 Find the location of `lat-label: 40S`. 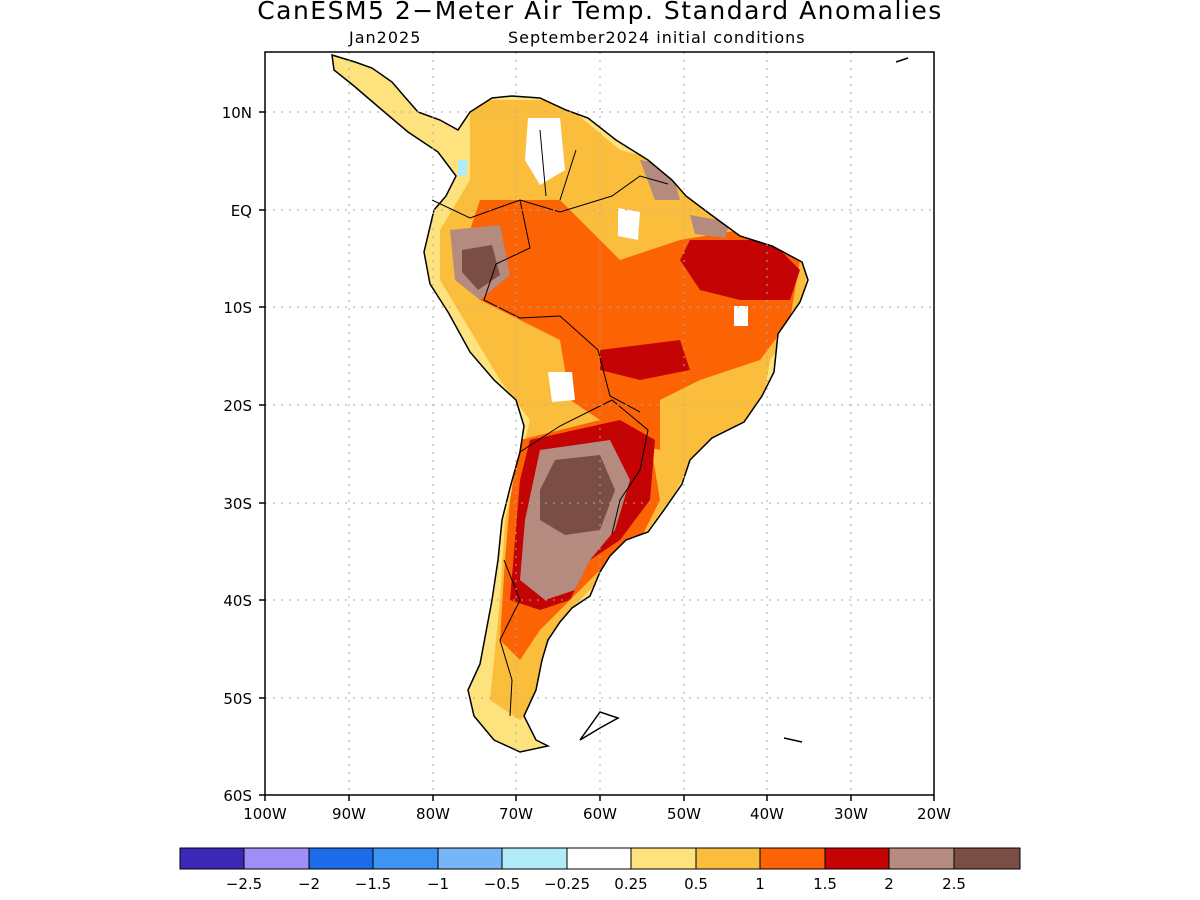

lat-label: 40S is located at coordinates (237, 601).